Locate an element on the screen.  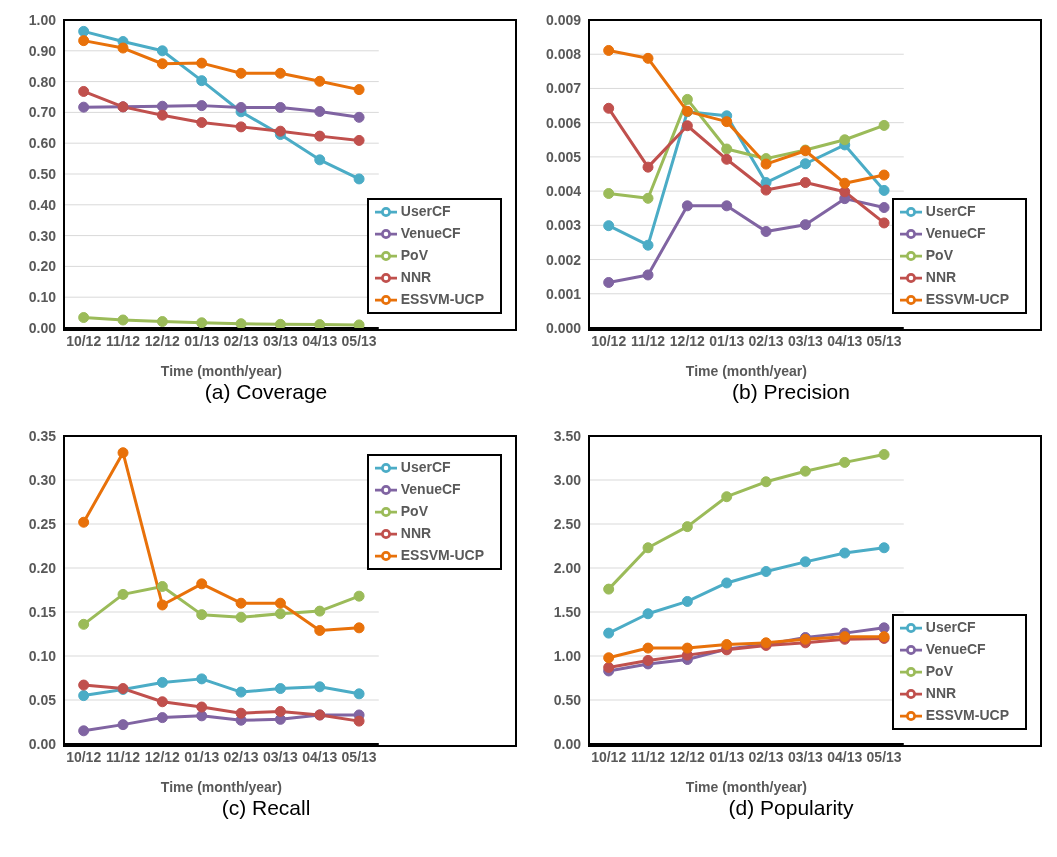
y-tick-label: 0.006 is located at coordinates (563, 122).